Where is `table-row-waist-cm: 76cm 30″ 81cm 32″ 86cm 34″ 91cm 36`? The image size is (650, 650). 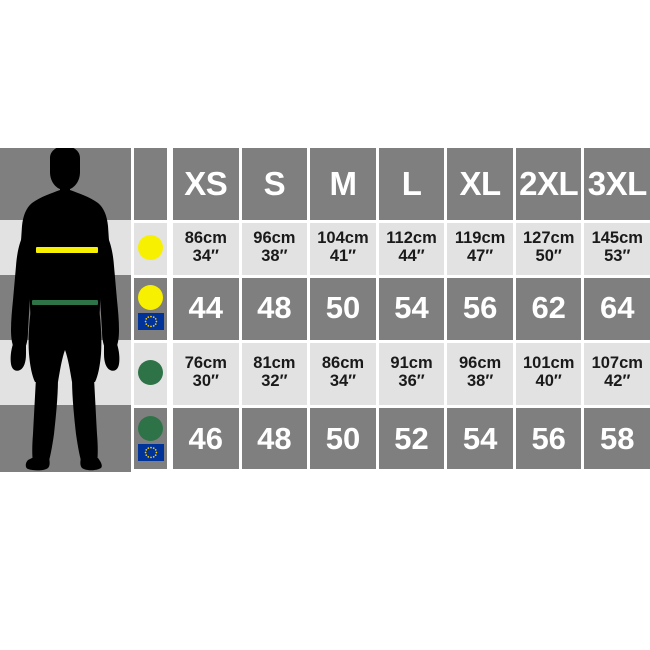
table-row-waist-cm: 76cm 30″ 81cm 32″ 86cm 34″ 91cm 36 is located at coordinates (325, 372).